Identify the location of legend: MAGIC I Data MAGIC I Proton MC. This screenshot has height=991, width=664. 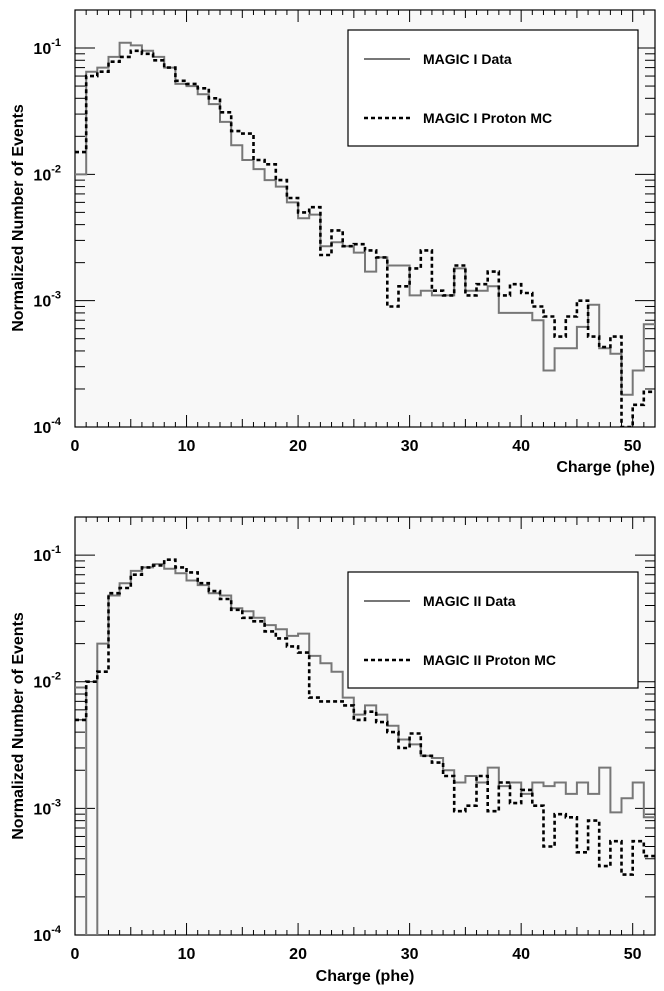
(493, 88).